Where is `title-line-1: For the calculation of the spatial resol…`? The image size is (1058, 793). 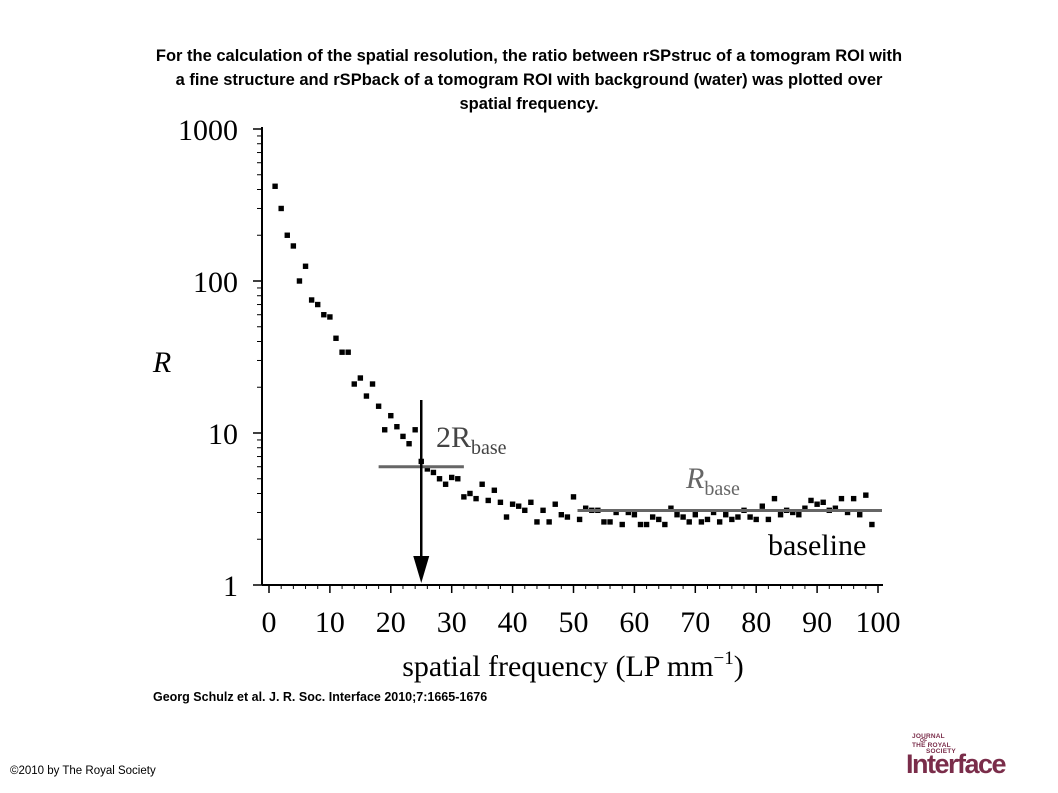 title-line-1: For the calculation of the spatial resol… is located at coordinates (529, 56).